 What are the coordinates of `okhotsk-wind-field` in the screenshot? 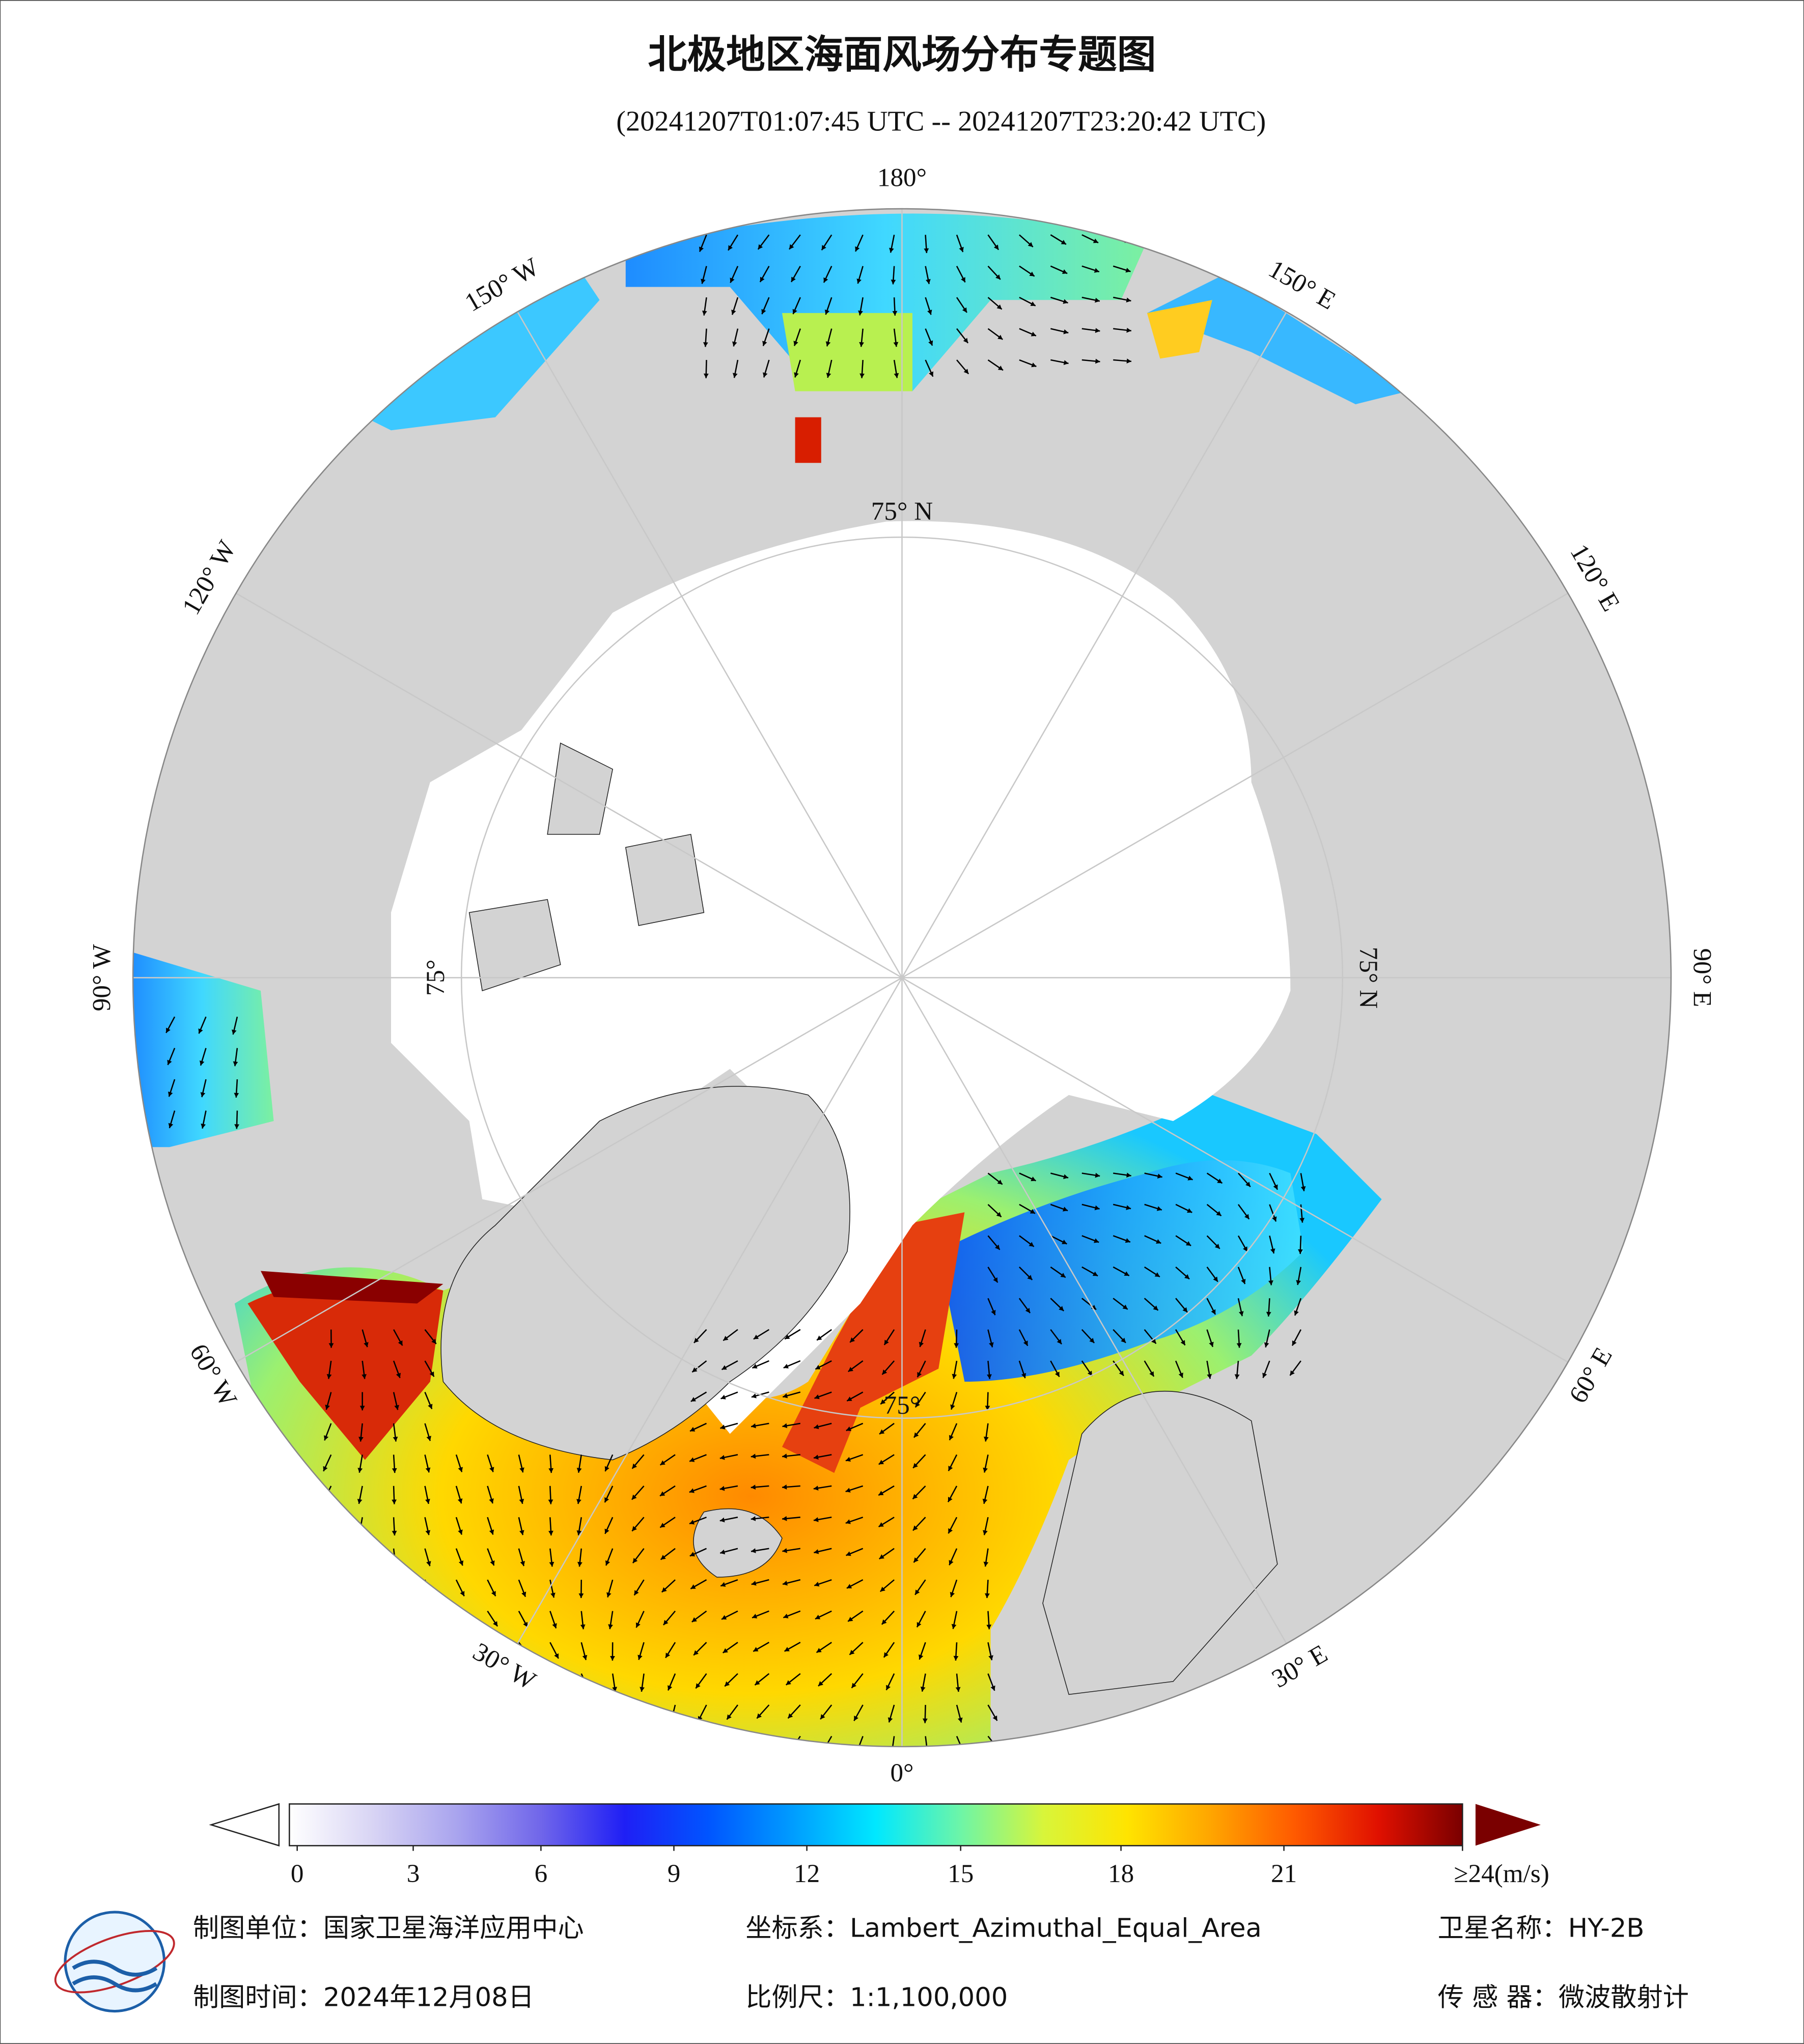 It's located at (1277, 339).